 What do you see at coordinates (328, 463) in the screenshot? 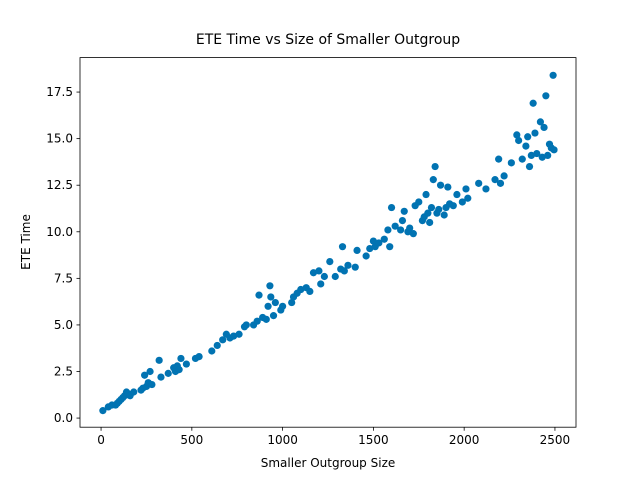
I see `x-axis-label: Smaller Outgroup Size` at bounding box center [328, 463].